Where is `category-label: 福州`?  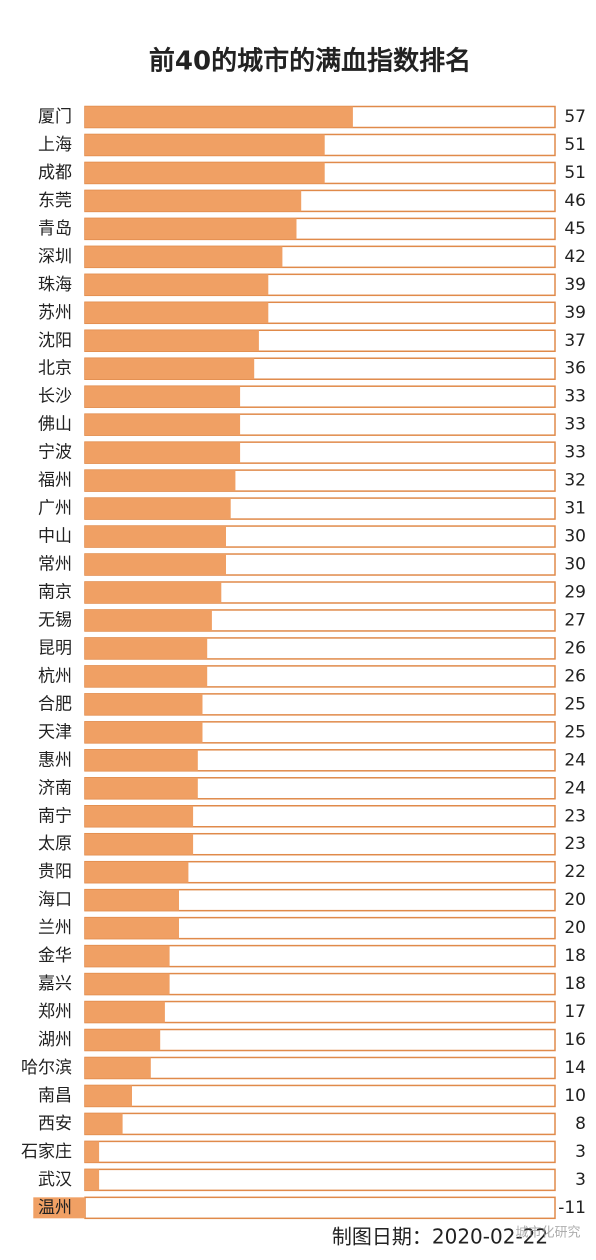
category-label: 福州 is located at coordinates (55, 481).